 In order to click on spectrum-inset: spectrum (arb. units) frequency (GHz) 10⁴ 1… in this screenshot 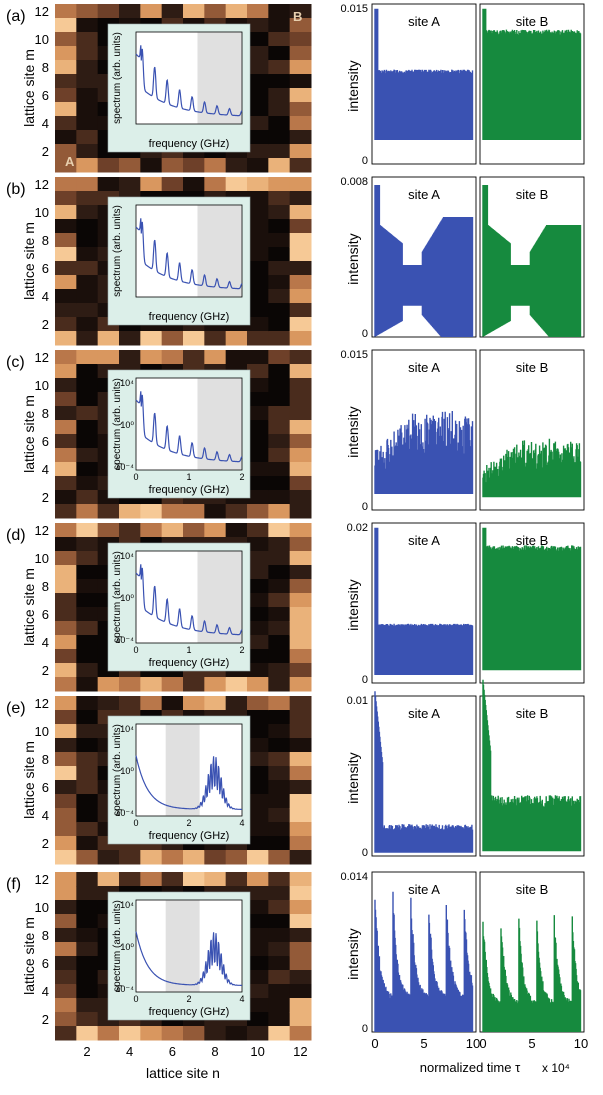, I will do `click(179, 607)`.